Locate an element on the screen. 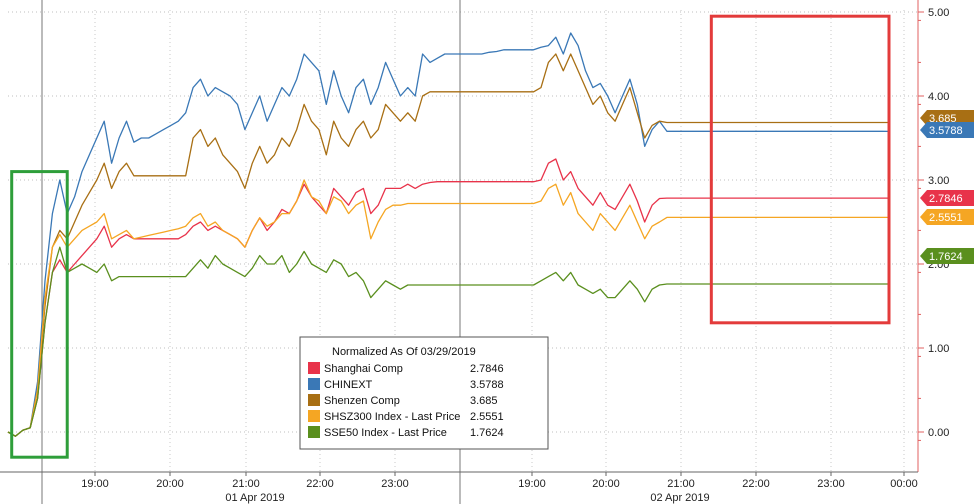  y-tick-label: 3.00 is located at coordinates (938, 181).